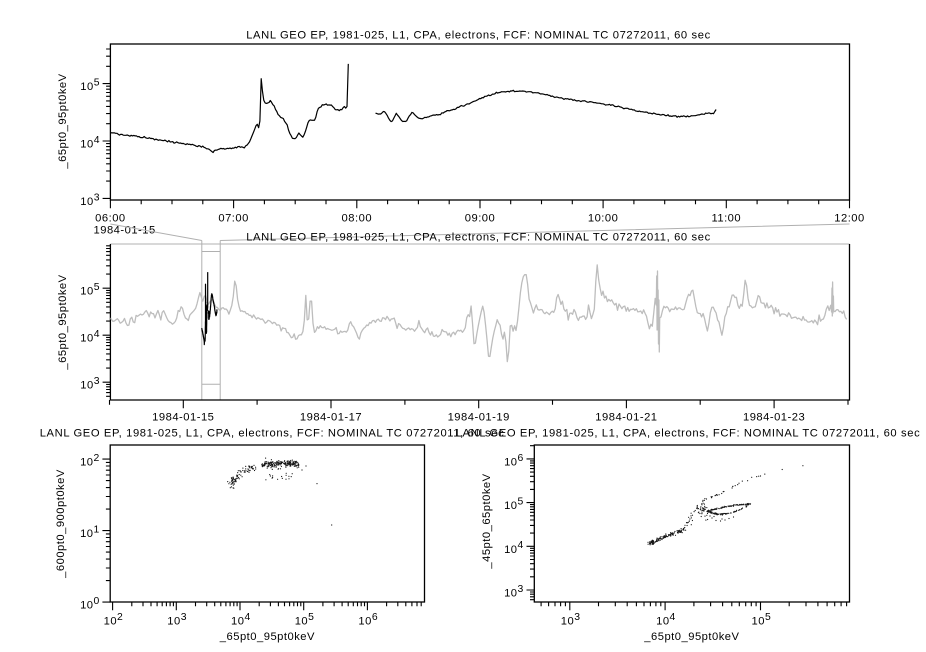 This screenshot has width=926, height=652. What do you see at coordinates (480, 219) in the screenshot?
I see `svg-text: 09:00` at bounding box center [480, 219].